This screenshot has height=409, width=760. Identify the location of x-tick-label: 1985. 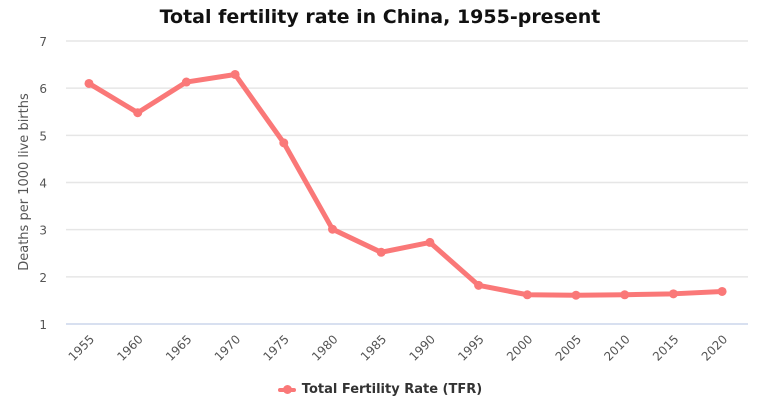
(373, 347).